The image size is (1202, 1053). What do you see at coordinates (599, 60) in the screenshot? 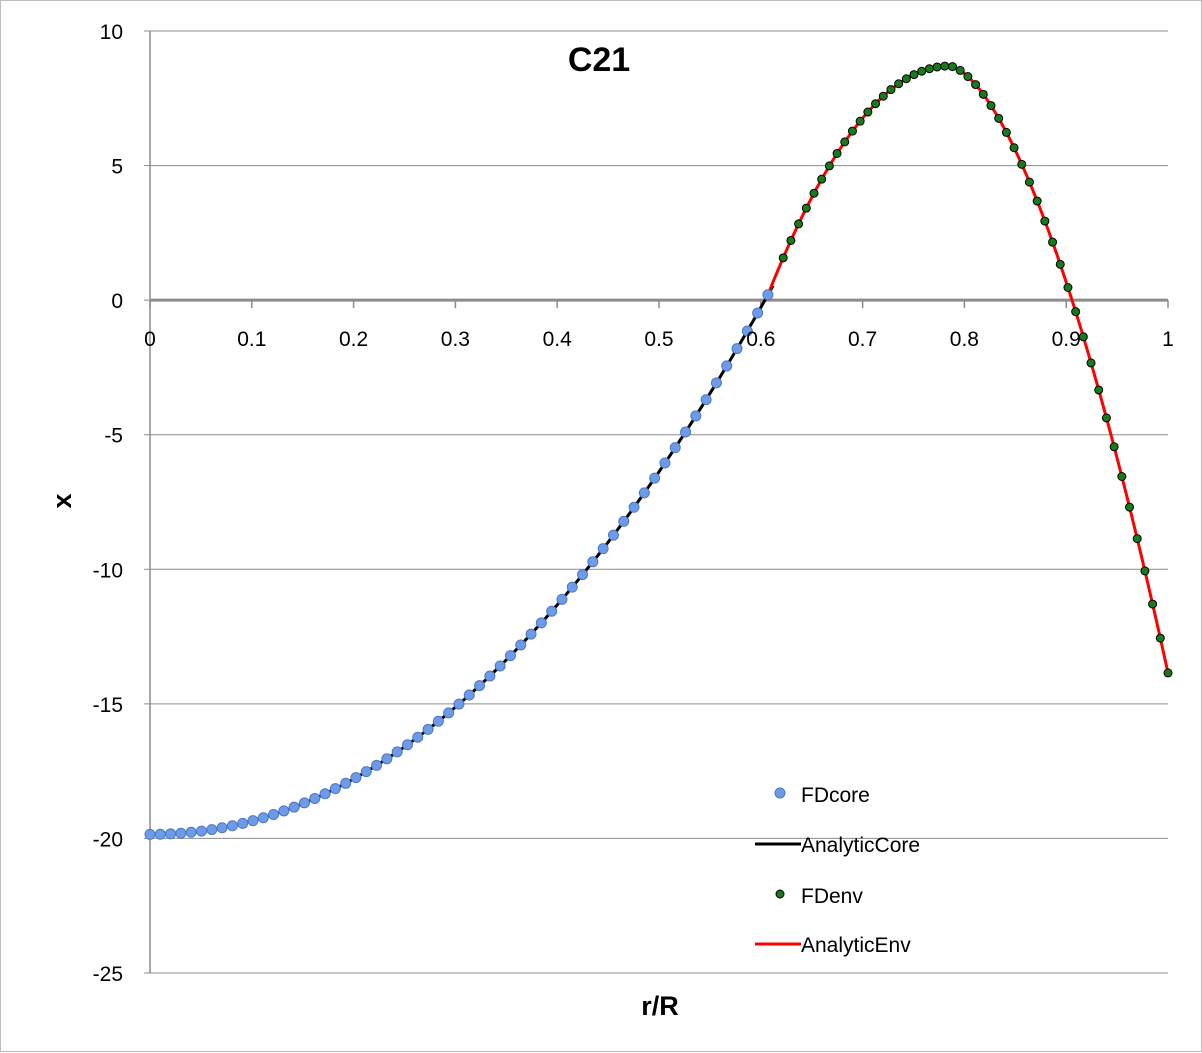
I see `chart-title: C21` at bounding box center [599, 60].